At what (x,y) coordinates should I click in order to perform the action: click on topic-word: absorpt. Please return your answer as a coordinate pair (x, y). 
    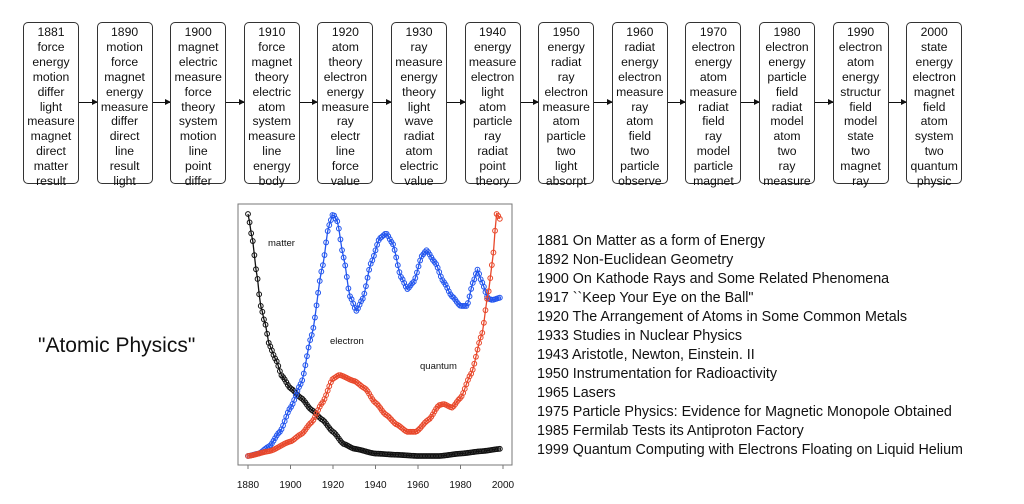
    Looking at the image, I should click on (566, 181).